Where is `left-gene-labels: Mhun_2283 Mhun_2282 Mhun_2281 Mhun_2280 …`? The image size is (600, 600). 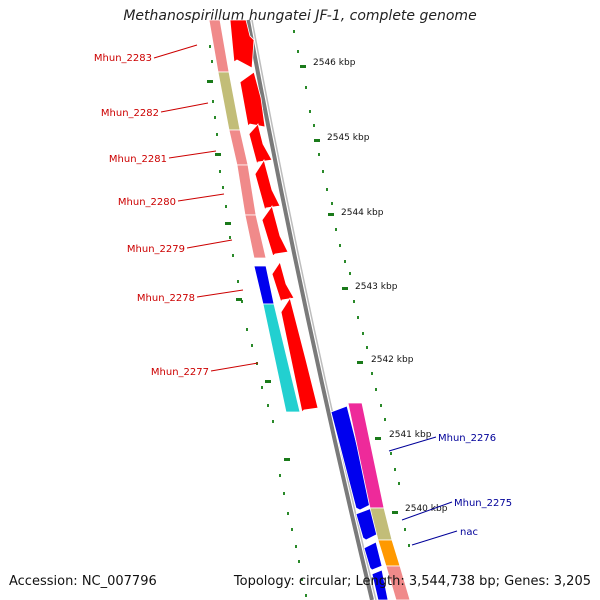
left-gene-labels: Mhun_2283 Mhun_2282 Mhun_2281 Mhun_2280 … is located at coordinates (151, 215).